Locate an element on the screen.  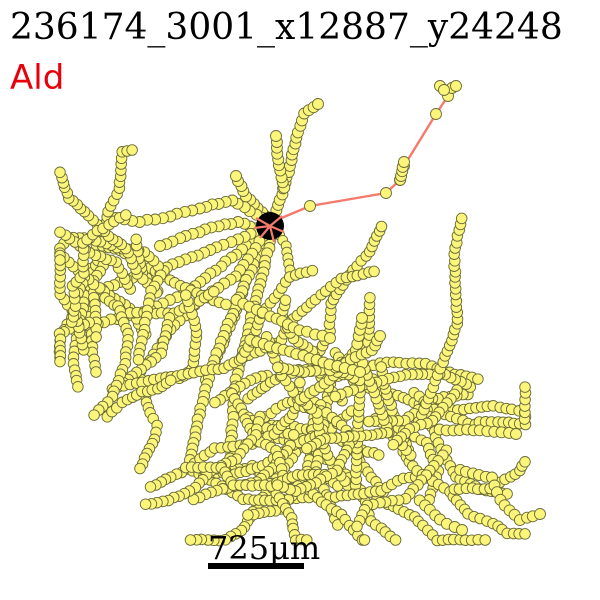
neurite-branch is located at coordinates (364, 154).